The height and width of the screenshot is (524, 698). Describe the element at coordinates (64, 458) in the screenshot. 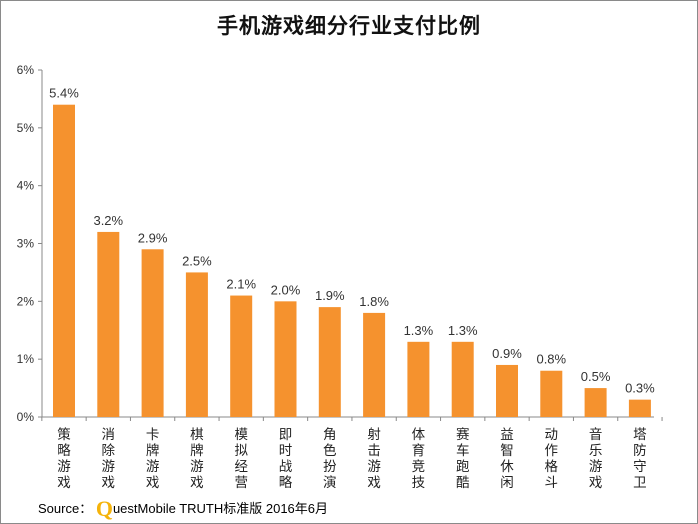

I see `category-label: 策略游戏` at that location.